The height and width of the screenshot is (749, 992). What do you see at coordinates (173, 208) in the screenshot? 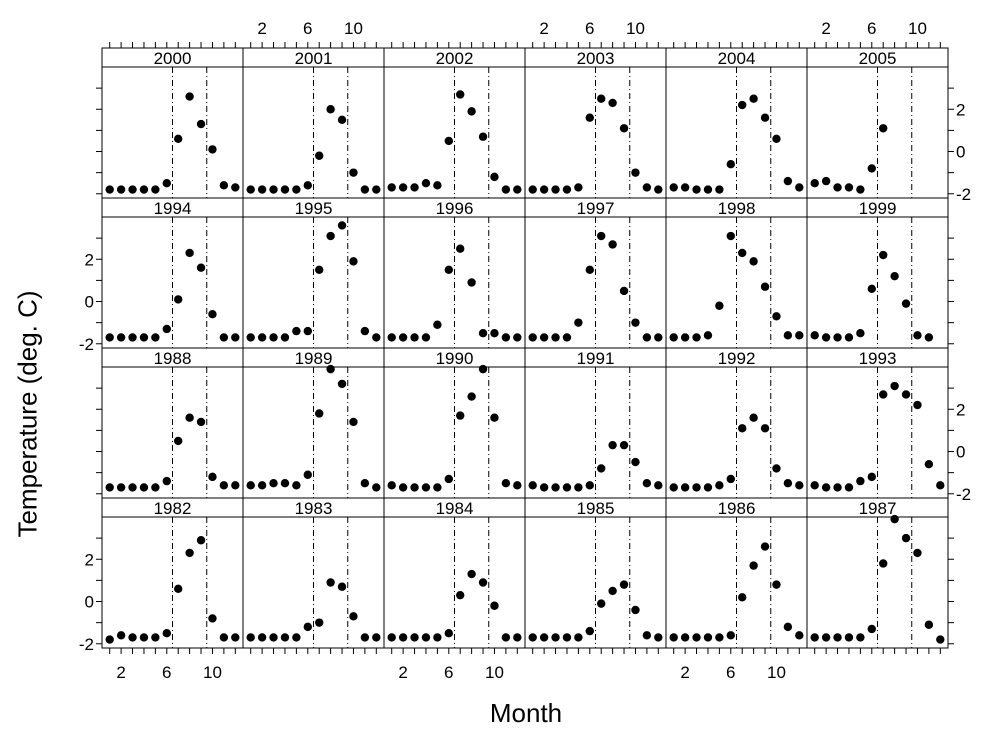
I see `panel-year-label: 1994` at bounding box center [173, 208].